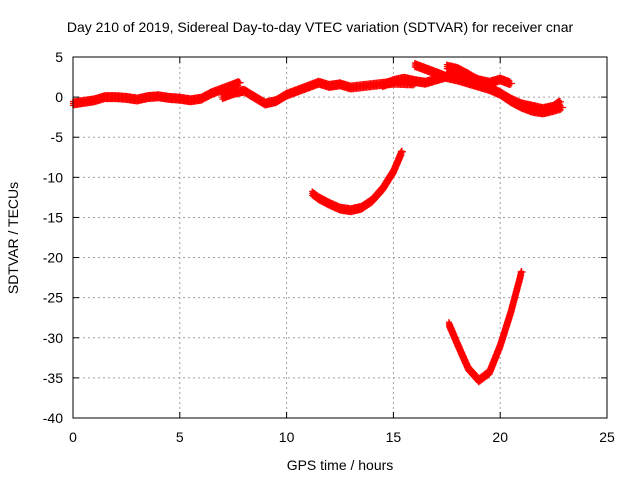  I want to click on y-tick-label: -20, so click(53, 258).